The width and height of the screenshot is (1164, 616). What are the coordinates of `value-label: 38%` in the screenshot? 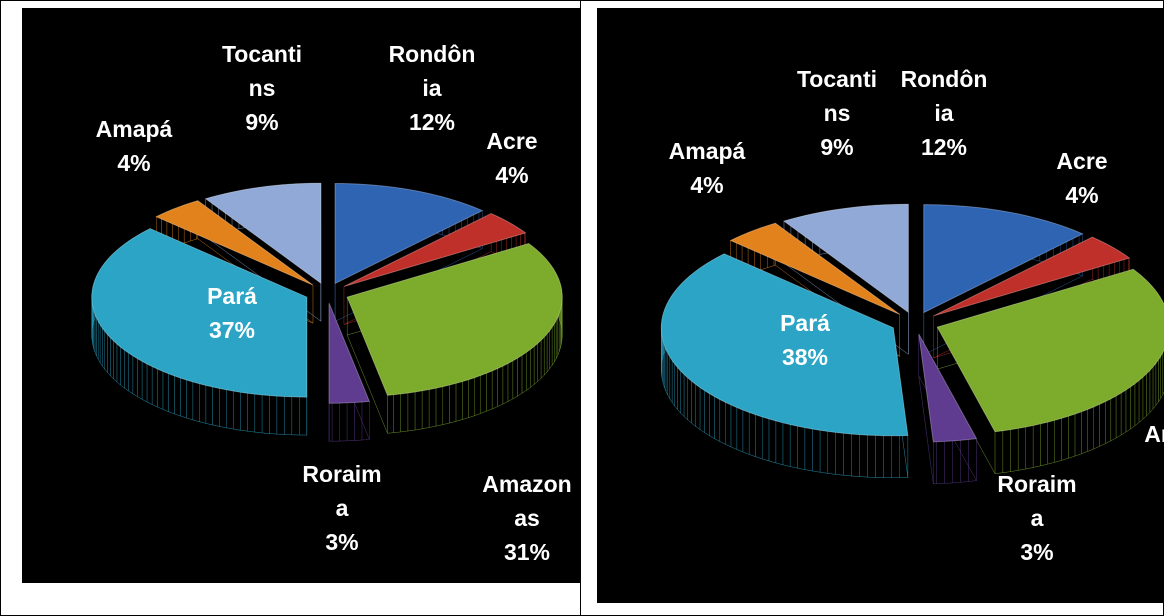 It's located at (805, 357).